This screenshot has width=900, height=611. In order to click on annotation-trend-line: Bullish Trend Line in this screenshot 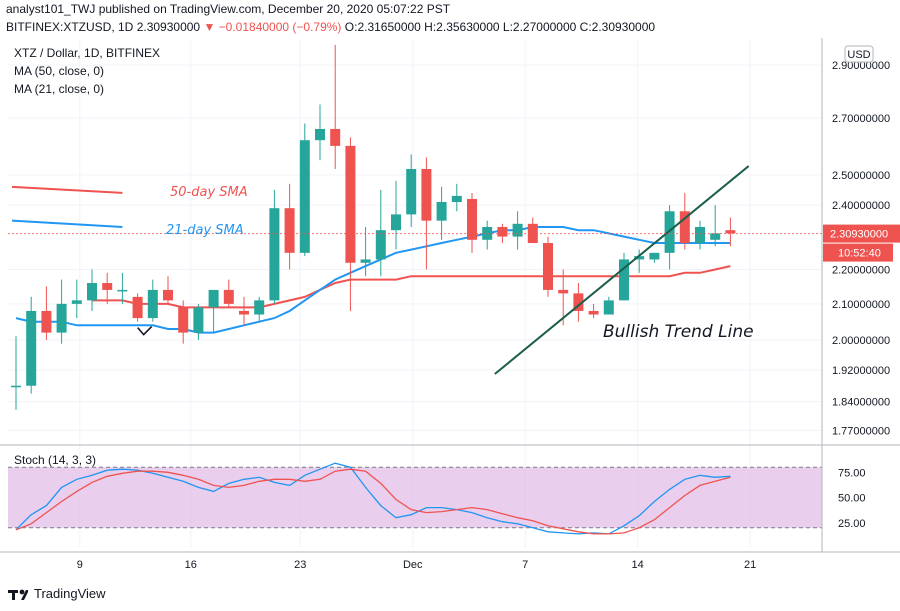, I will do `click(678, 332)`.